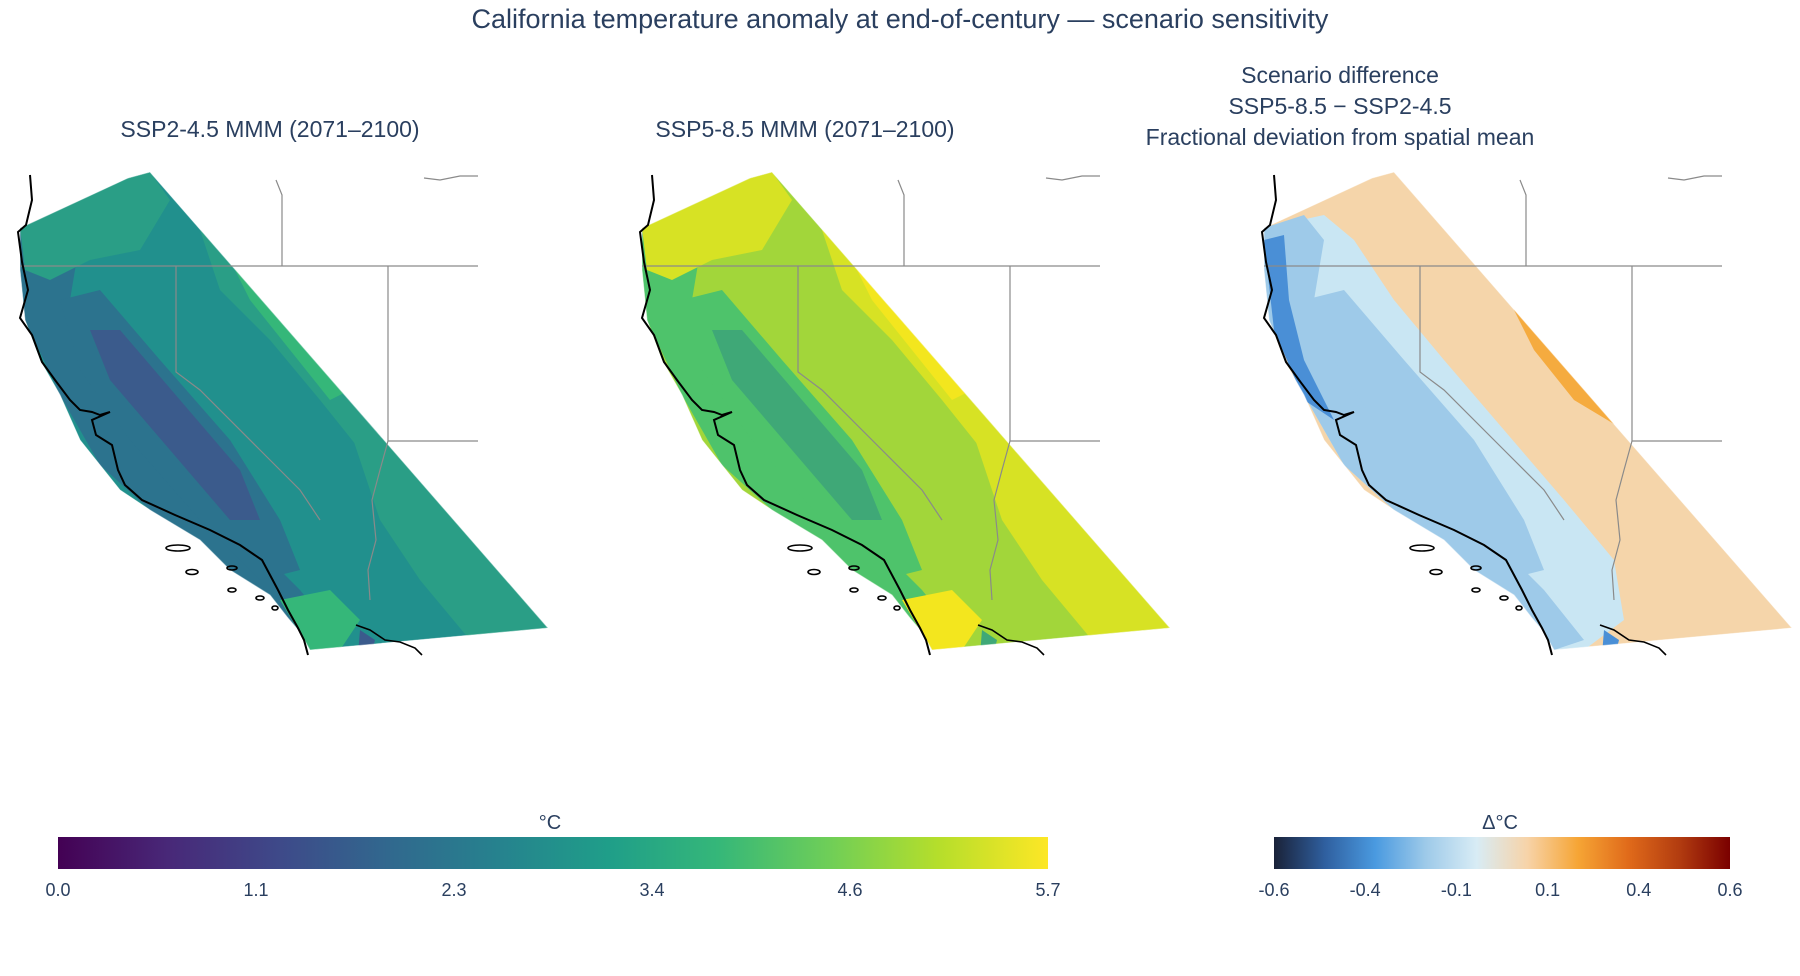 Image resolution: width=1800 pixels, height=976 pixels. What do you see at coordinates (270, 129) in the screenshot?
I see `panel-title-ssp245: SSP2-4.5 MMM (2071–2100)` at bounding box center [270, 129].